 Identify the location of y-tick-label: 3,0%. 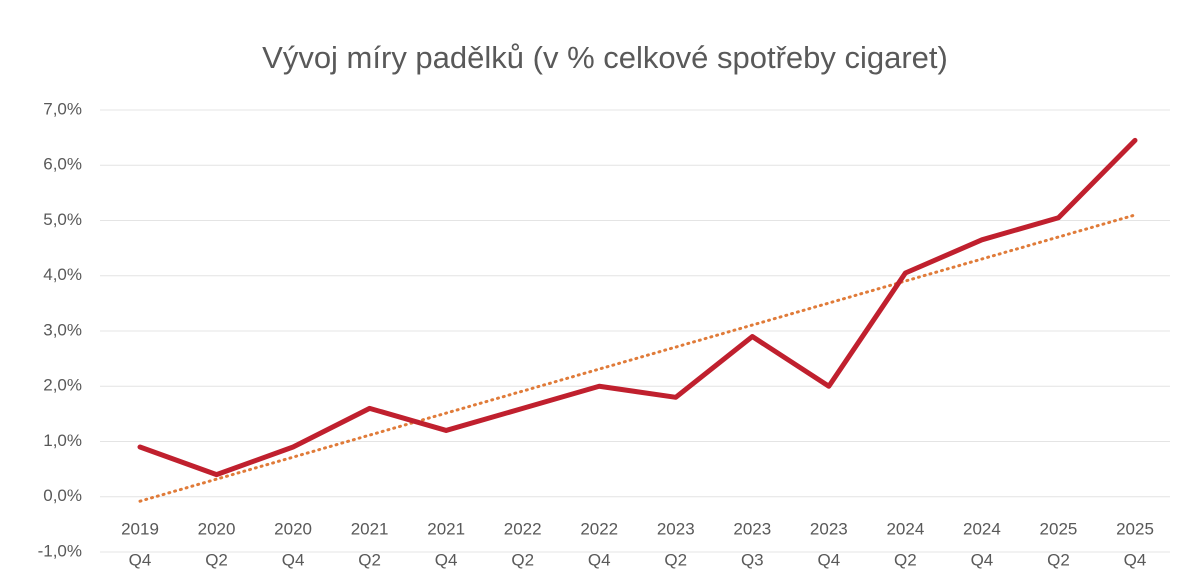
(62, 329).